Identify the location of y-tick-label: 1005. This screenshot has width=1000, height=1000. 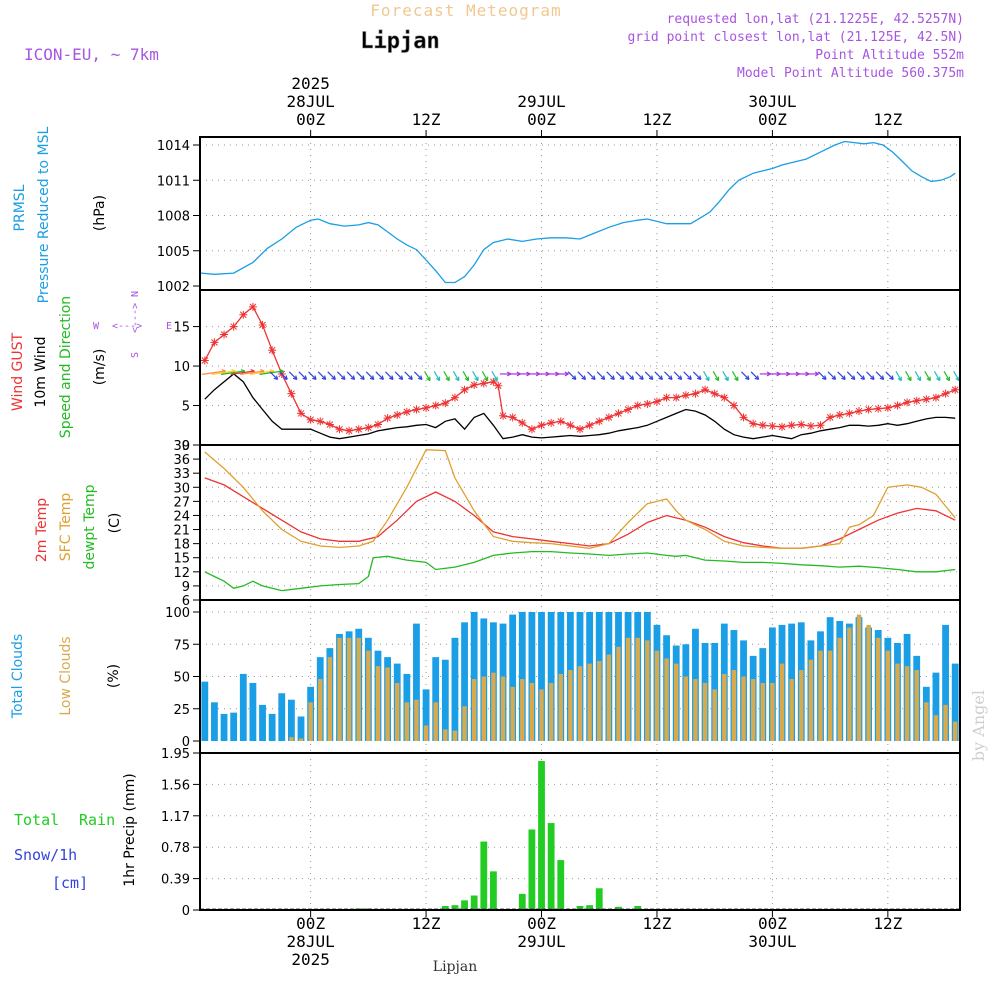
(173, 252).